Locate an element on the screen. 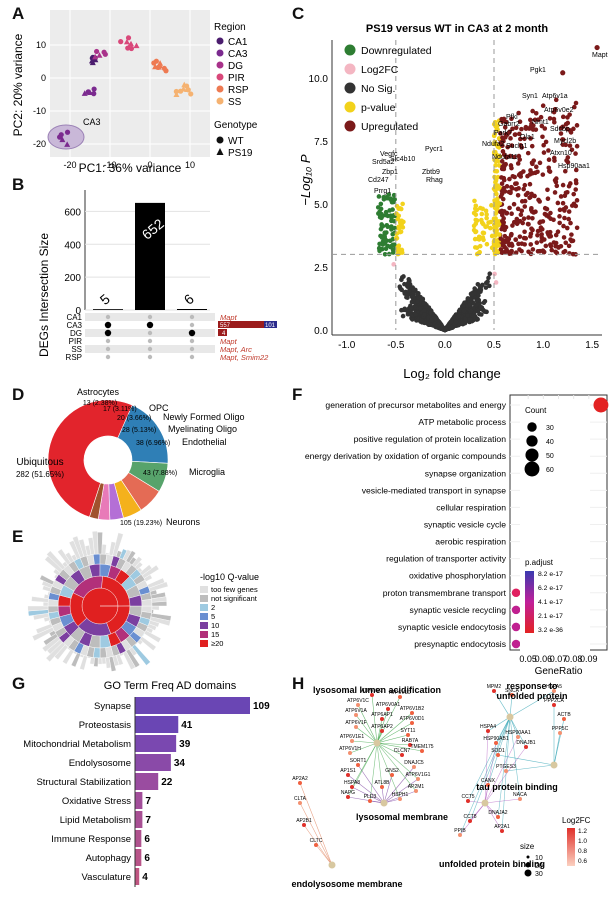  upset-gene-label: Mapt, Arc is located at coordinates (236, 349).